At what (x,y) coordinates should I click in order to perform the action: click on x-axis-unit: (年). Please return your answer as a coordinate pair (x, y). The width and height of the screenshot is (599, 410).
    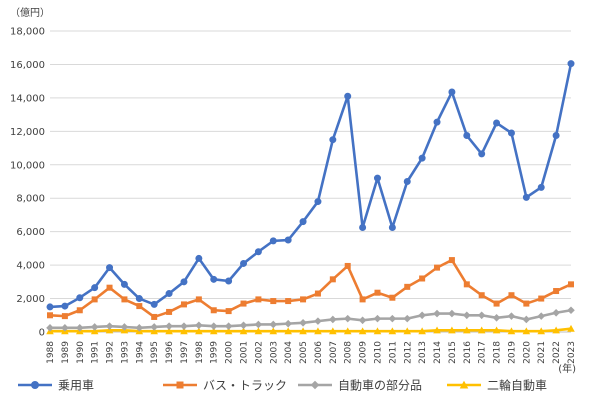
    Looking at the image, I should click on (567, 368).